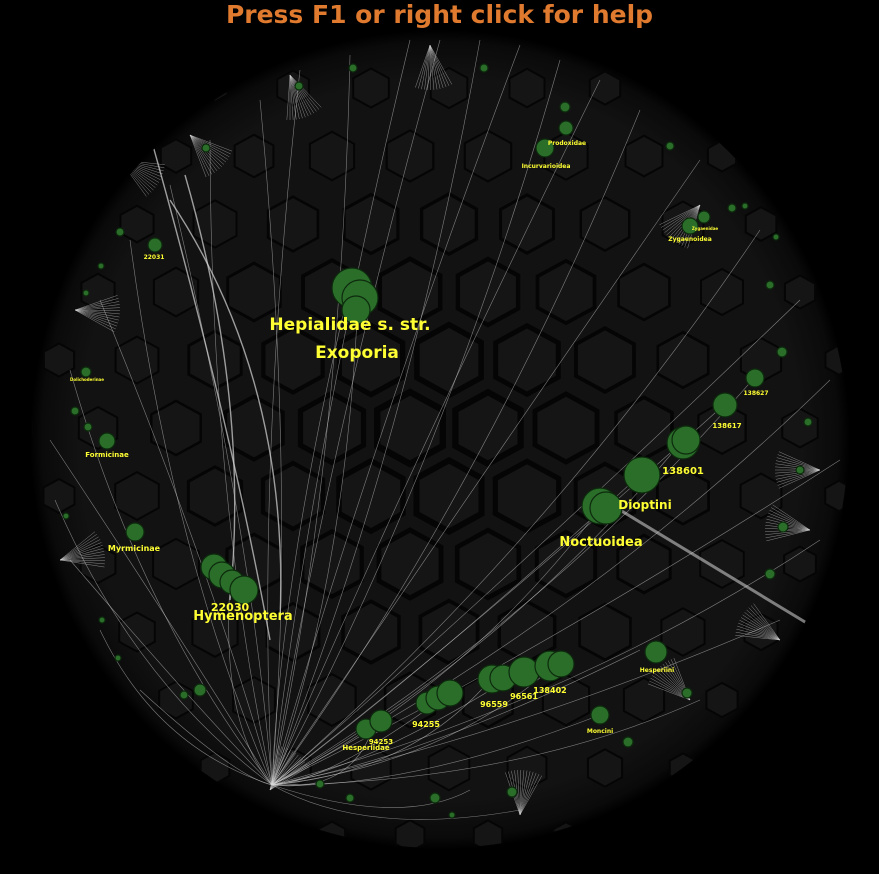 This screenshot has width=879, height=874. What do you see at coordinates (357, 353) in the screenshot?
I see `label-exoporia: Exoporia` at bounding box center [357, 353].